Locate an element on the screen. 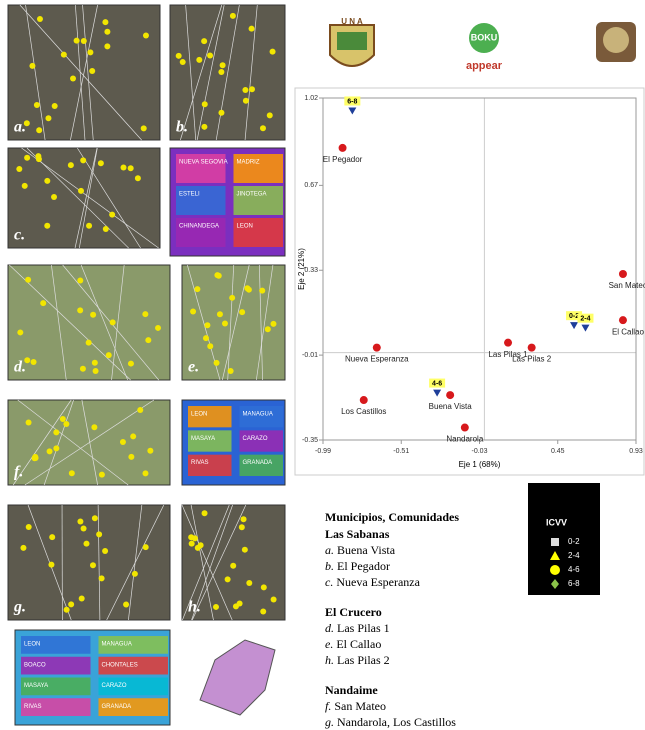 This screenshot has width=645, height=730. region-label: MASAYA is located at coordinates (203, 439).